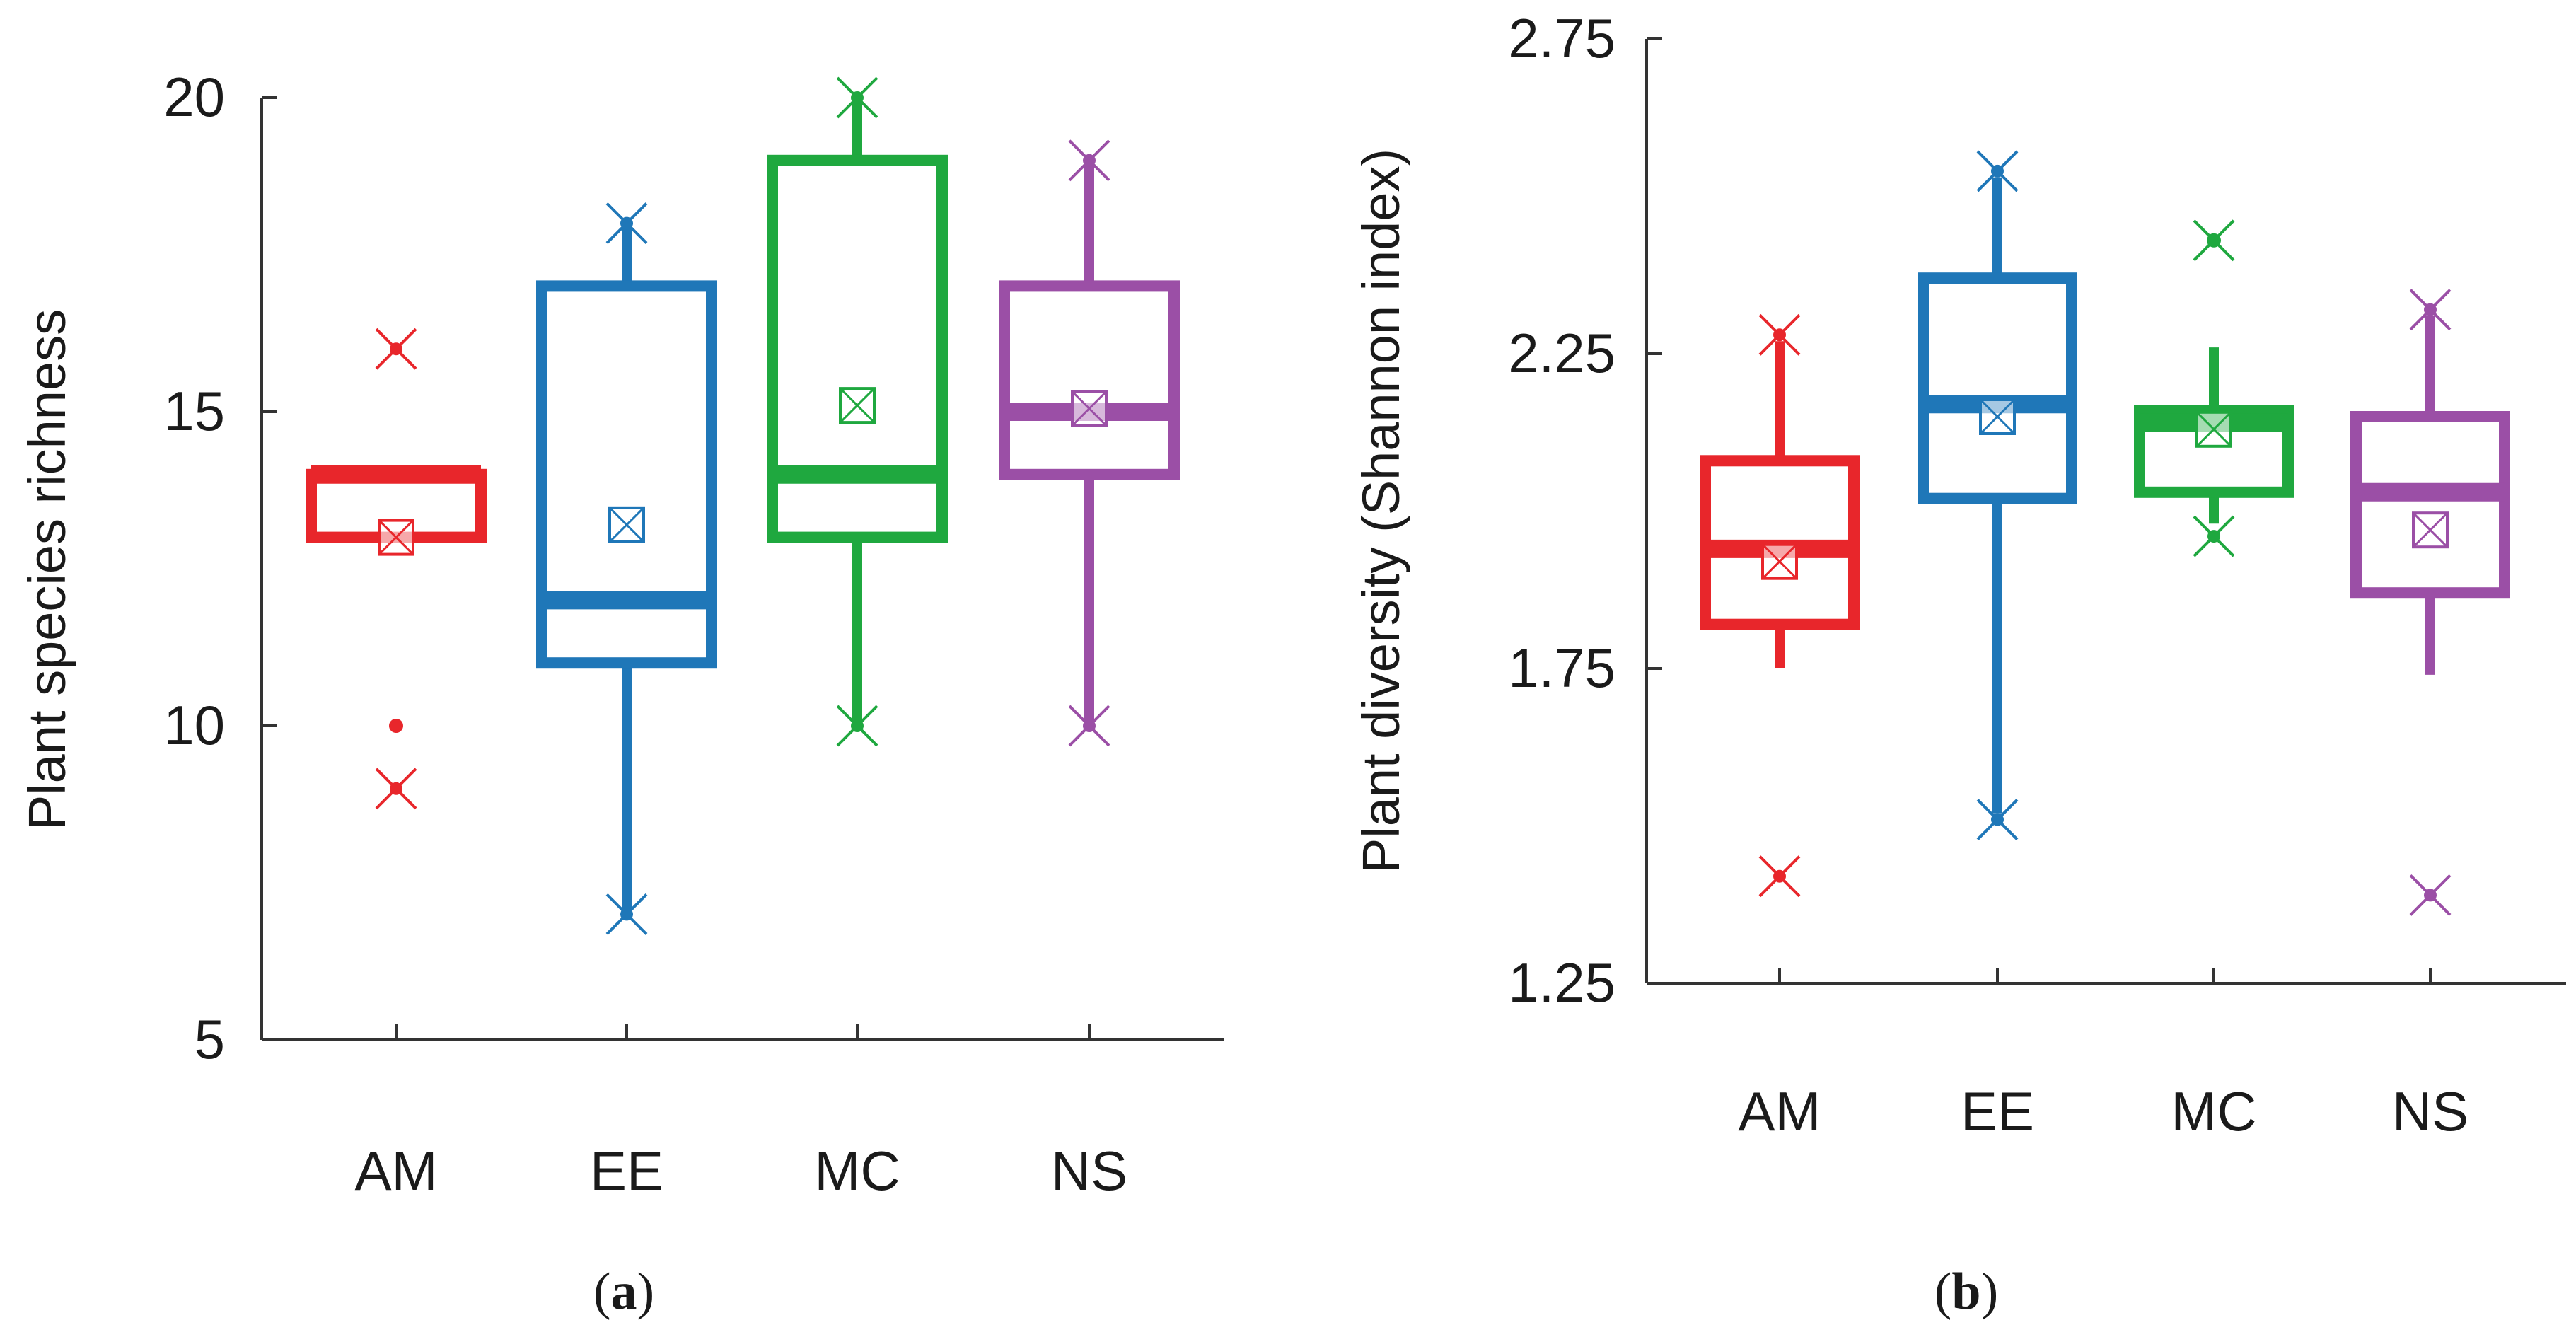 The height and width of the screenshot is (1337, 2576). I want to click on panel-b-ytick-label: 2.75, so click(1561, 38).